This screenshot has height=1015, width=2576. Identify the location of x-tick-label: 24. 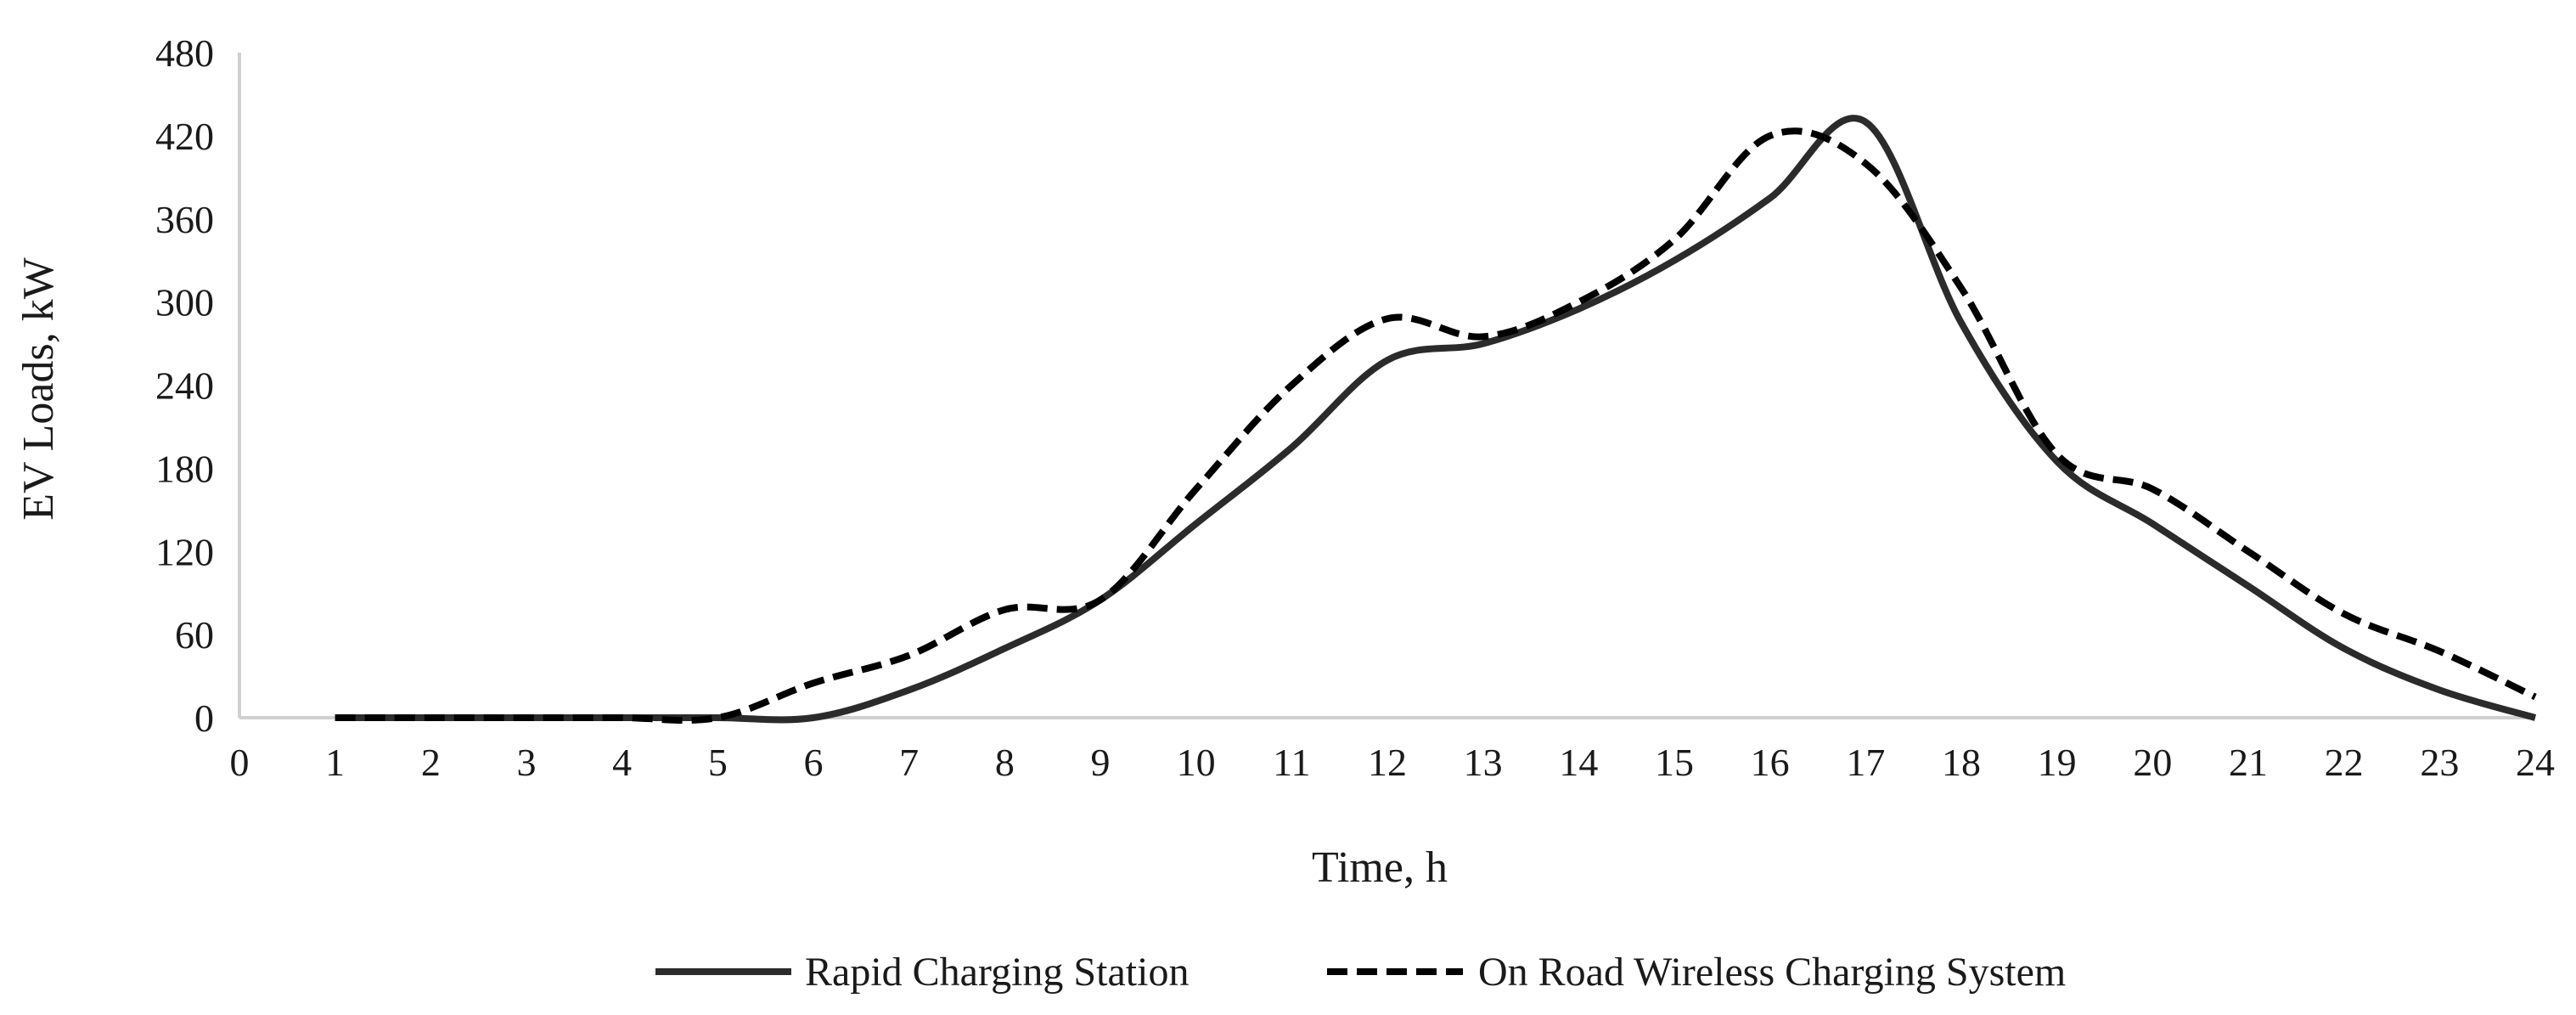
(2535, 762).